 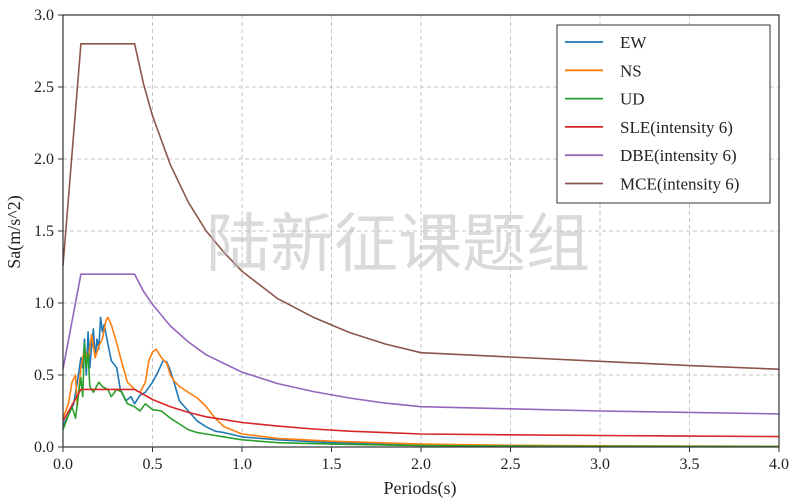 What do you see at coordinates (44, 231) in the screenshot?
I see `y-tick-label: 1.5` at bounding box center [44, 231].